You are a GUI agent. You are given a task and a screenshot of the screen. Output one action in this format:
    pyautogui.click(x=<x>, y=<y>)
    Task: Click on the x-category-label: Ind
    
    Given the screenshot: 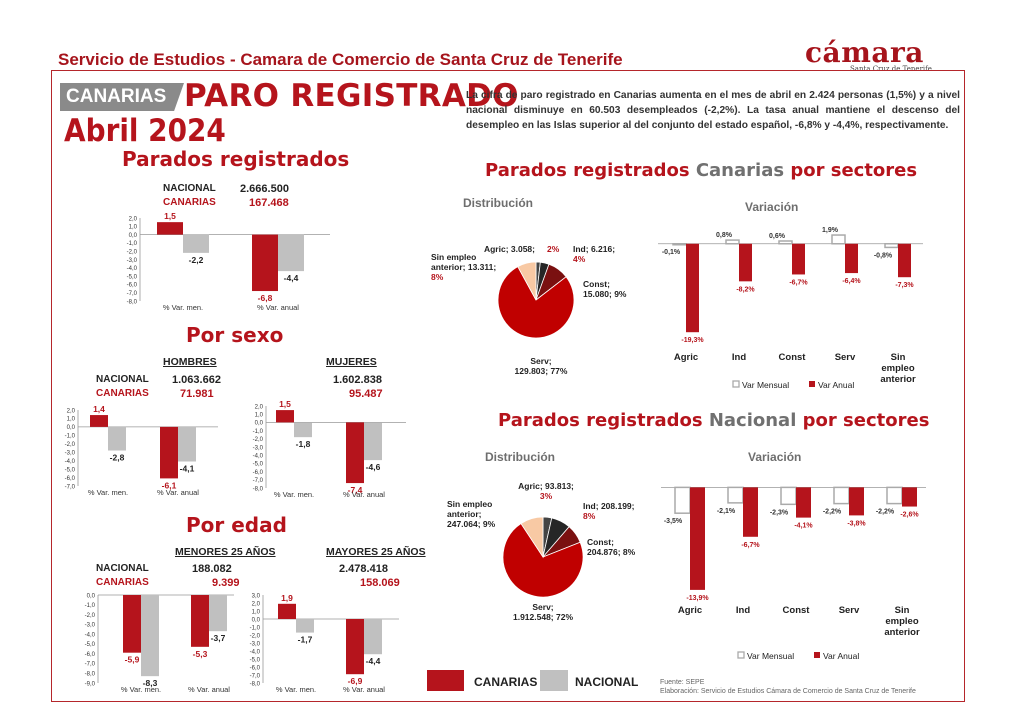 What is the action you would take?
    pyautogui.click(x=743, y=610)
    